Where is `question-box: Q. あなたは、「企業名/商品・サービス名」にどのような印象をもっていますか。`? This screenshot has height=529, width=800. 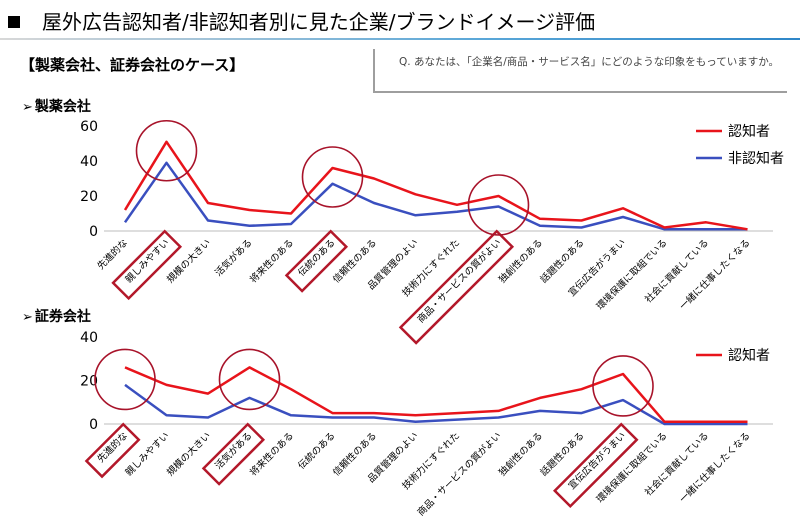
question-box: Q. あなたは、「企業名/商品・サービス名」にどのような印象をもっていますか。 is located at coordinates (580, 71).